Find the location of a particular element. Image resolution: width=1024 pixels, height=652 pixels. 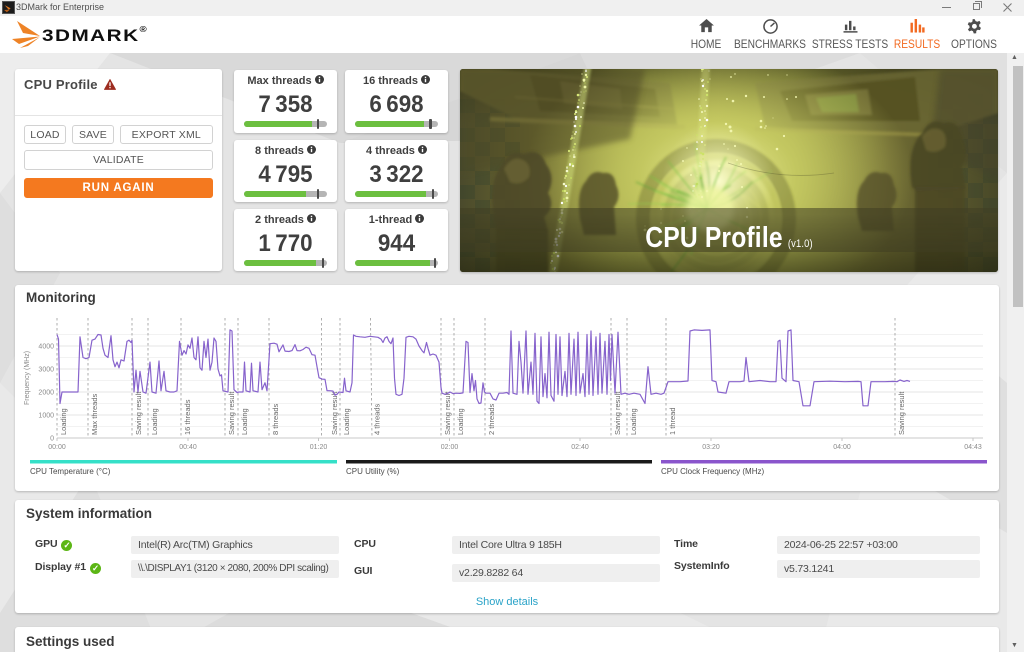

svg-text: 03:20 is located at coordinates (711, 447).